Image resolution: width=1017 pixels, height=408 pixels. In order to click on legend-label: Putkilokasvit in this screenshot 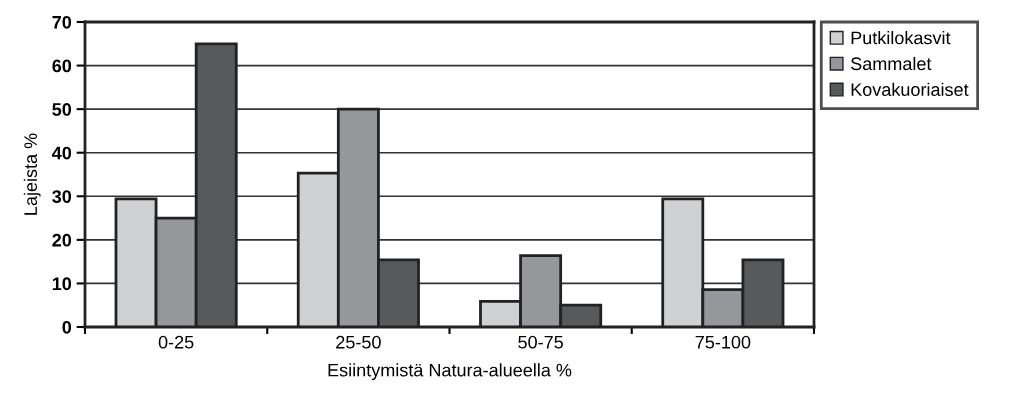, I will do `click(901, 38)`.